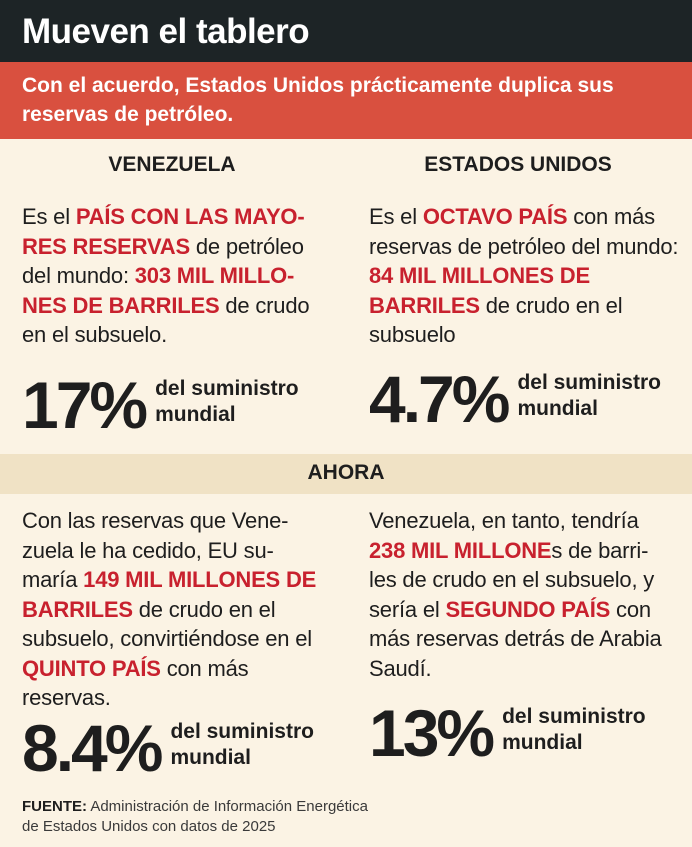  I want to click on venezuela-text-2: de petróleo del mundo:, so click(163, 261).